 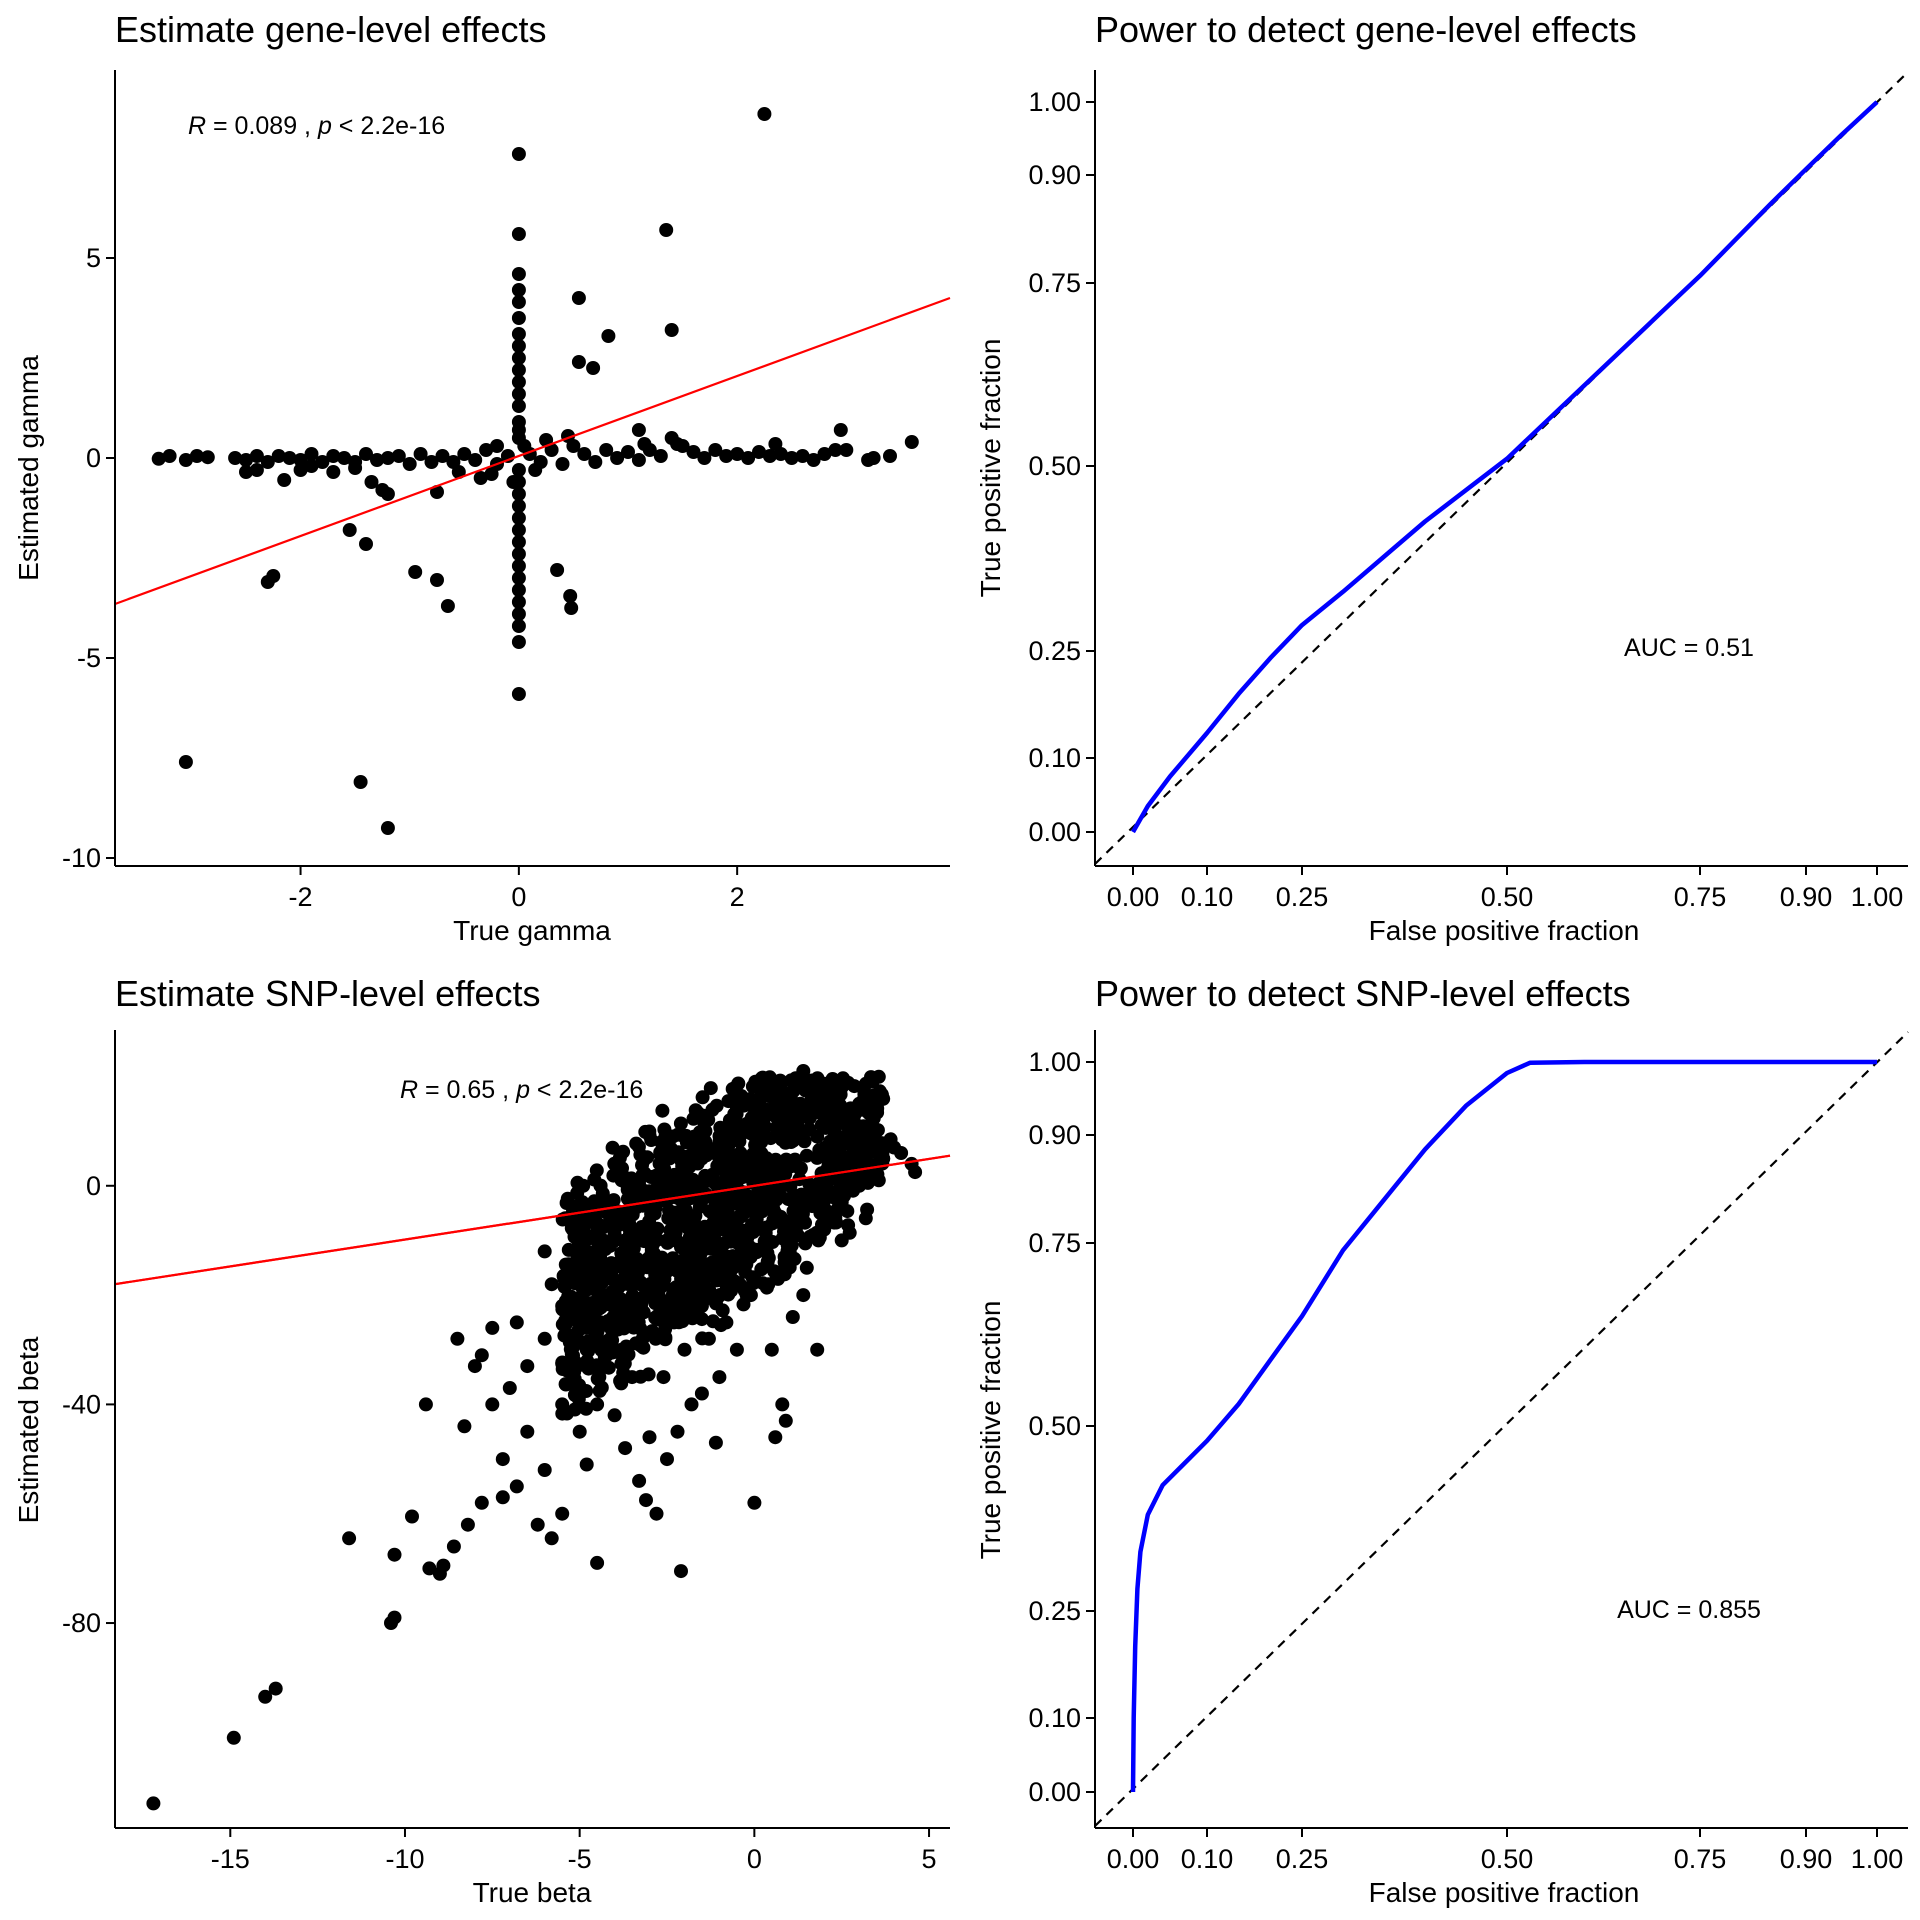 I want to click on y-tick-label: 0.25, so click(x=1054, y=1611).